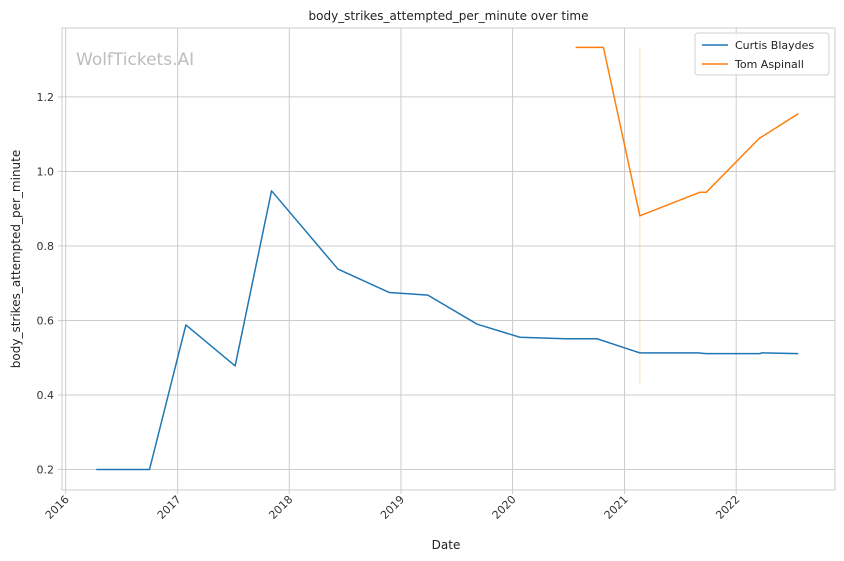 The height and width of the screenshot is (561, 844). What do you see at coordinates (46, 320) in the screenshot?
I see `y-tick-label: 0.6` at bounding box center [46, 320].